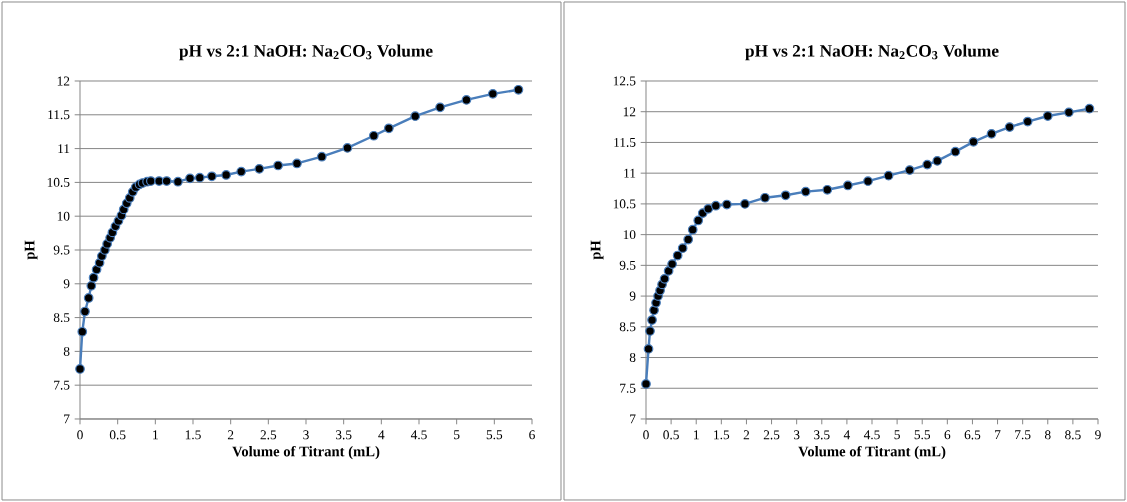  Describe the element at coordinates (1073, 435) in the screenshot. I see `x-tick-label: 8.5` at that location.